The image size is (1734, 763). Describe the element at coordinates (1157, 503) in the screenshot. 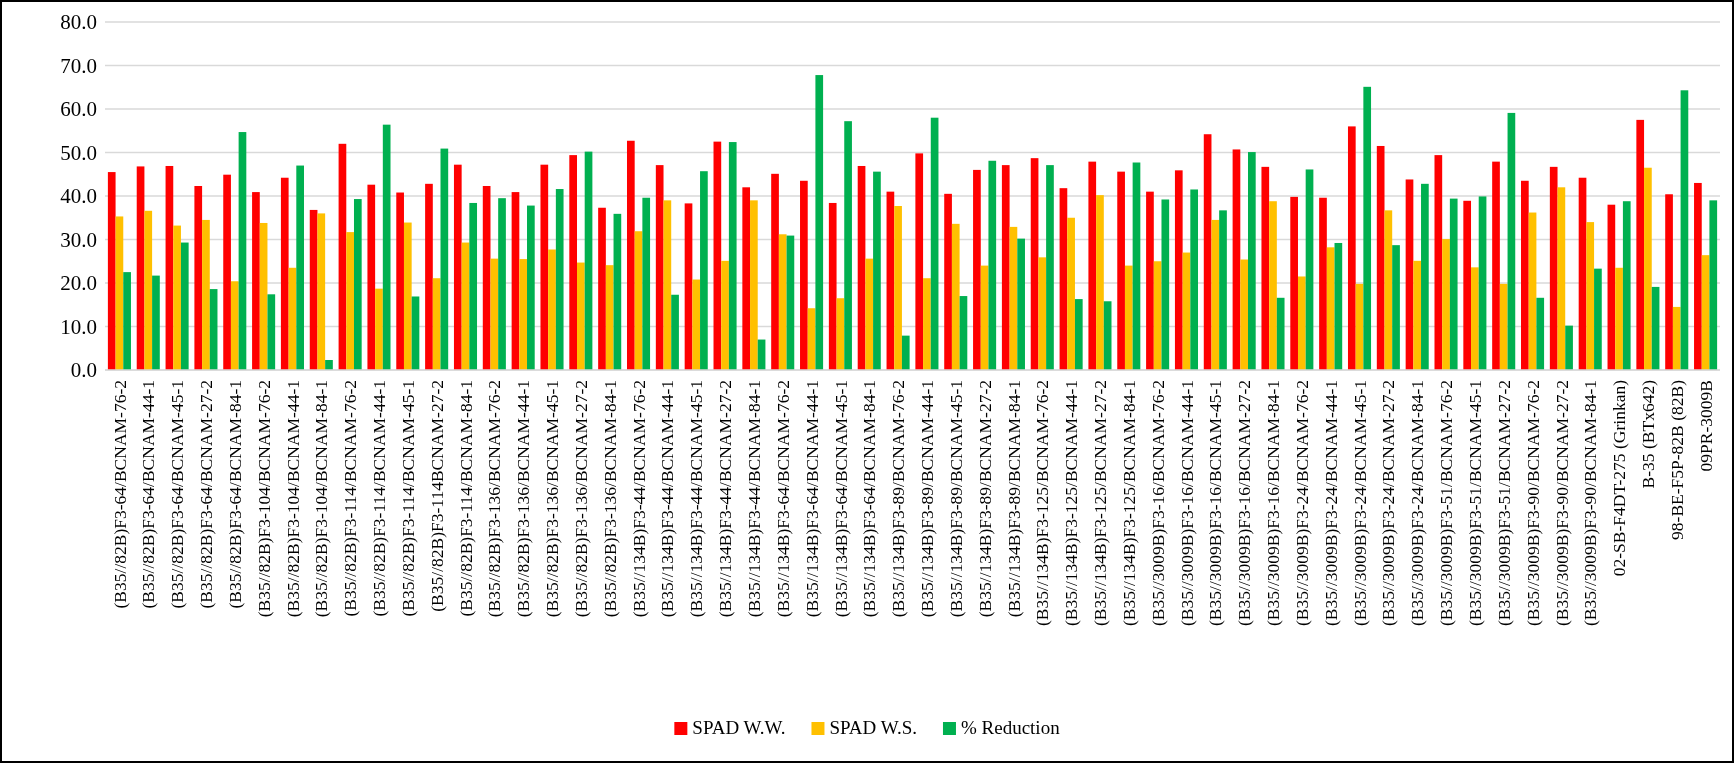

I see `x-tick-label: (B35//3009B)F3-16/BCNAM-76-2` at that location.